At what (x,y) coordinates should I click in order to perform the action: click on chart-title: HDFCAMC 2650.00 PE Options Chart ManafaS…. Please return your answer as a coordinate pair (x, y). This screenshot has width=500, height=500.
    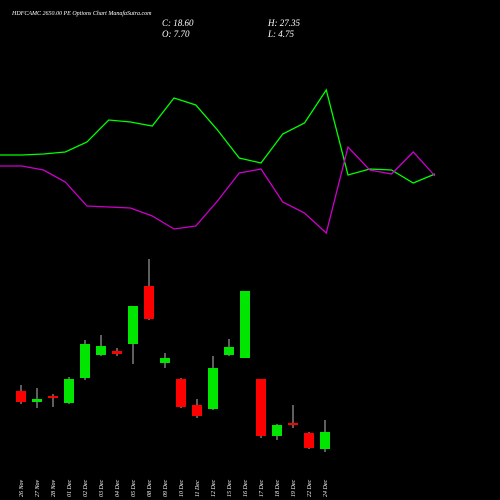
    Looking at the image, I should click on (81, 13).